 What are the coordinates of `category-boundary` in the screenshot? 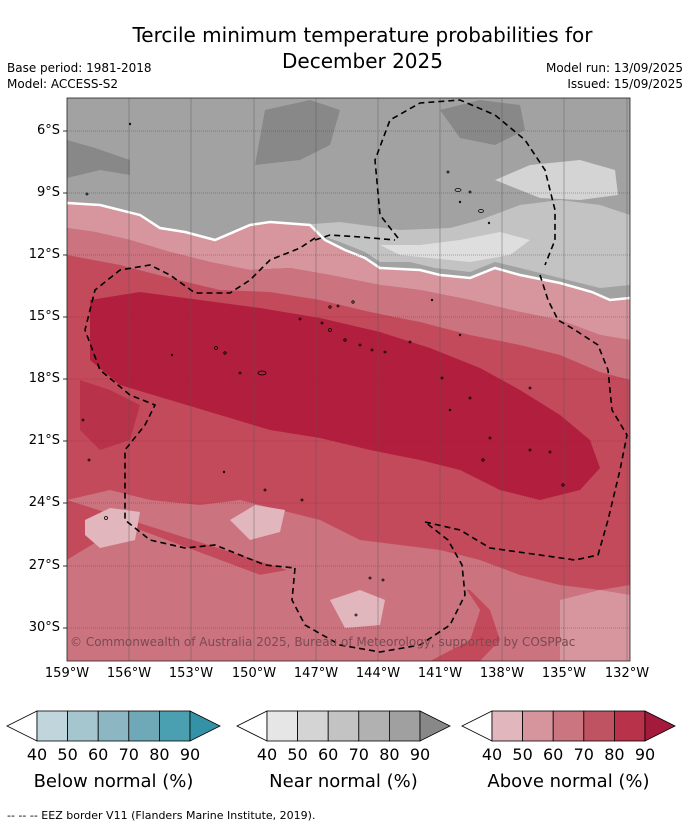 It's located at (348, 251).